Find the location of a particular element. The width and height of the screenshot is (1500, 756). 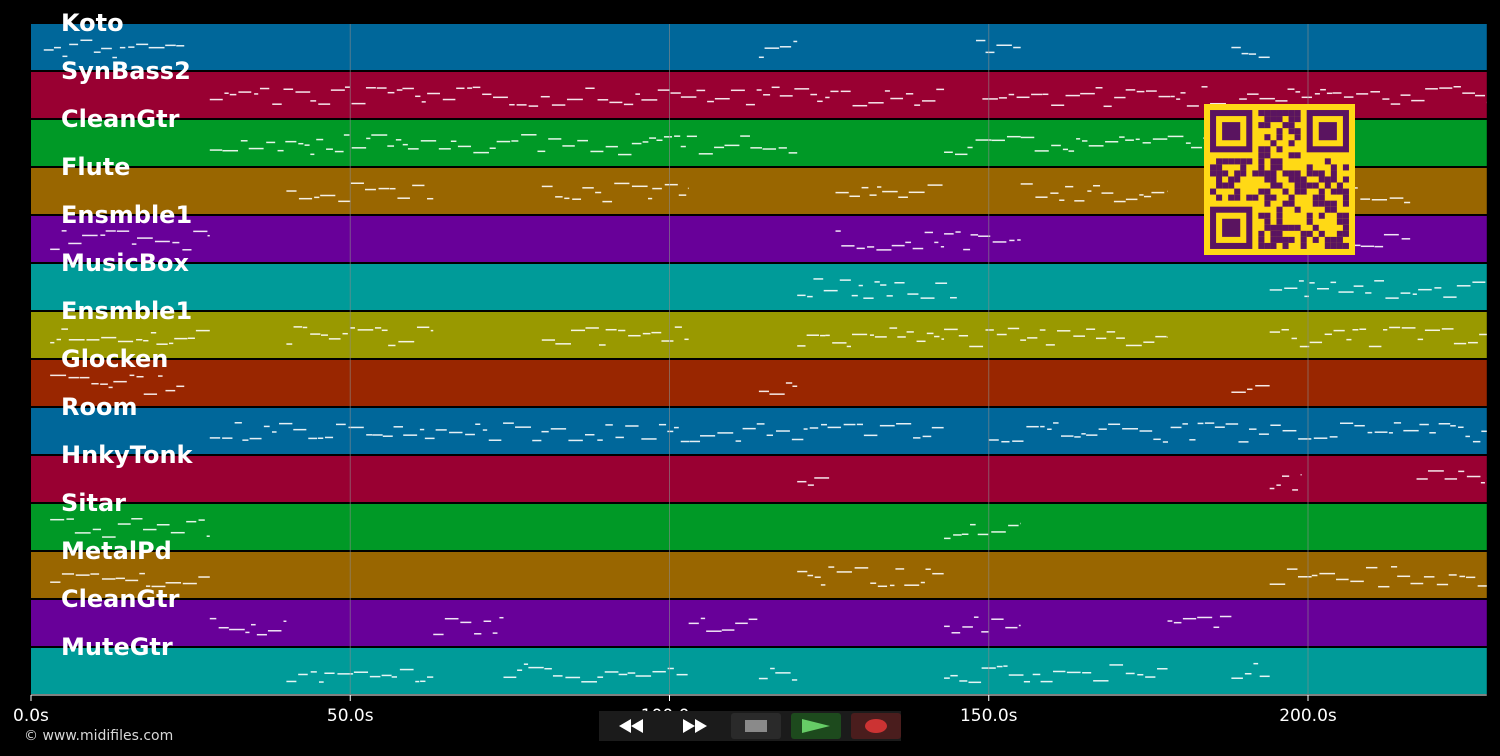

play-button is located at coordinates (816, 726).